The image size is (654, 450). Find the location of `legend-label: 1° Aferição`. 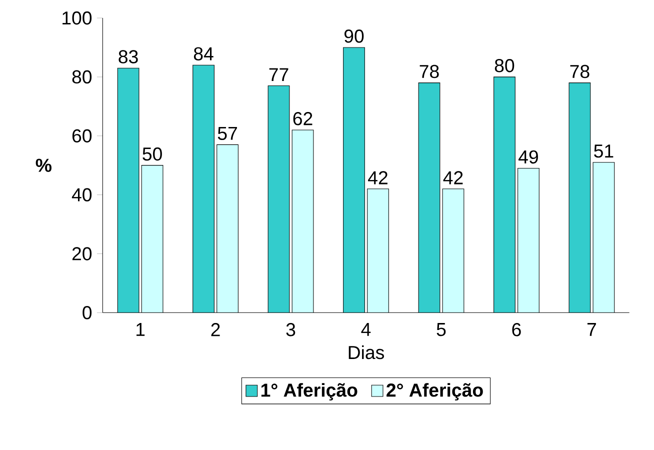

legend-label: 1° Aferição is located at coordinates (309, 391).